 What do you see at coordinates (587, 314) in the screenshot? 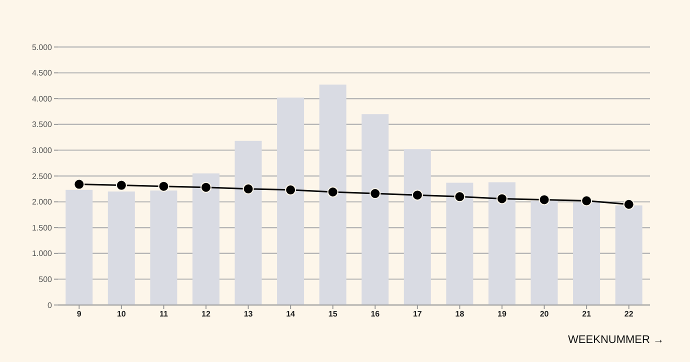
I see `x-tick-label: 21` at bounding box center [587, 314].